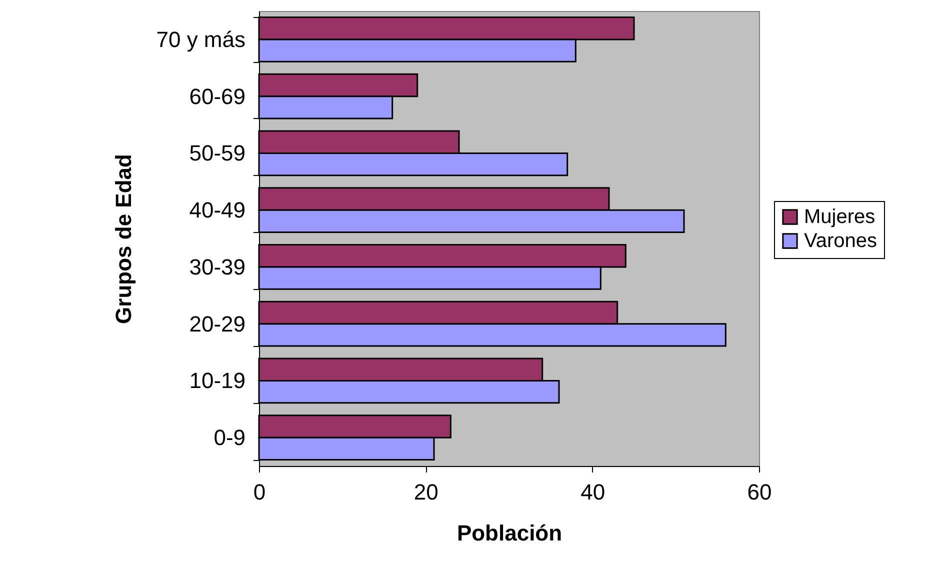 This screenshot has width=926, height=582. Describe the element at coordinates (217, 381) in the screenshot. I see `y-tick-label: 10-19` at that location.